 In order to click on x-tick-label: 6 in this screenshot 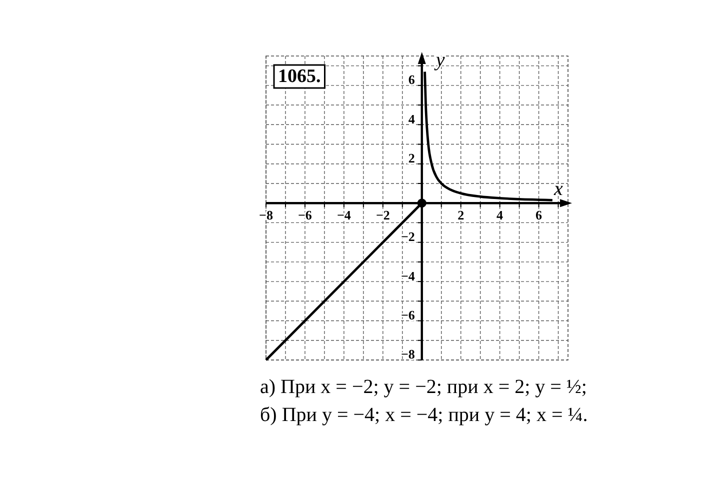, I will do `click(539, 214)`.